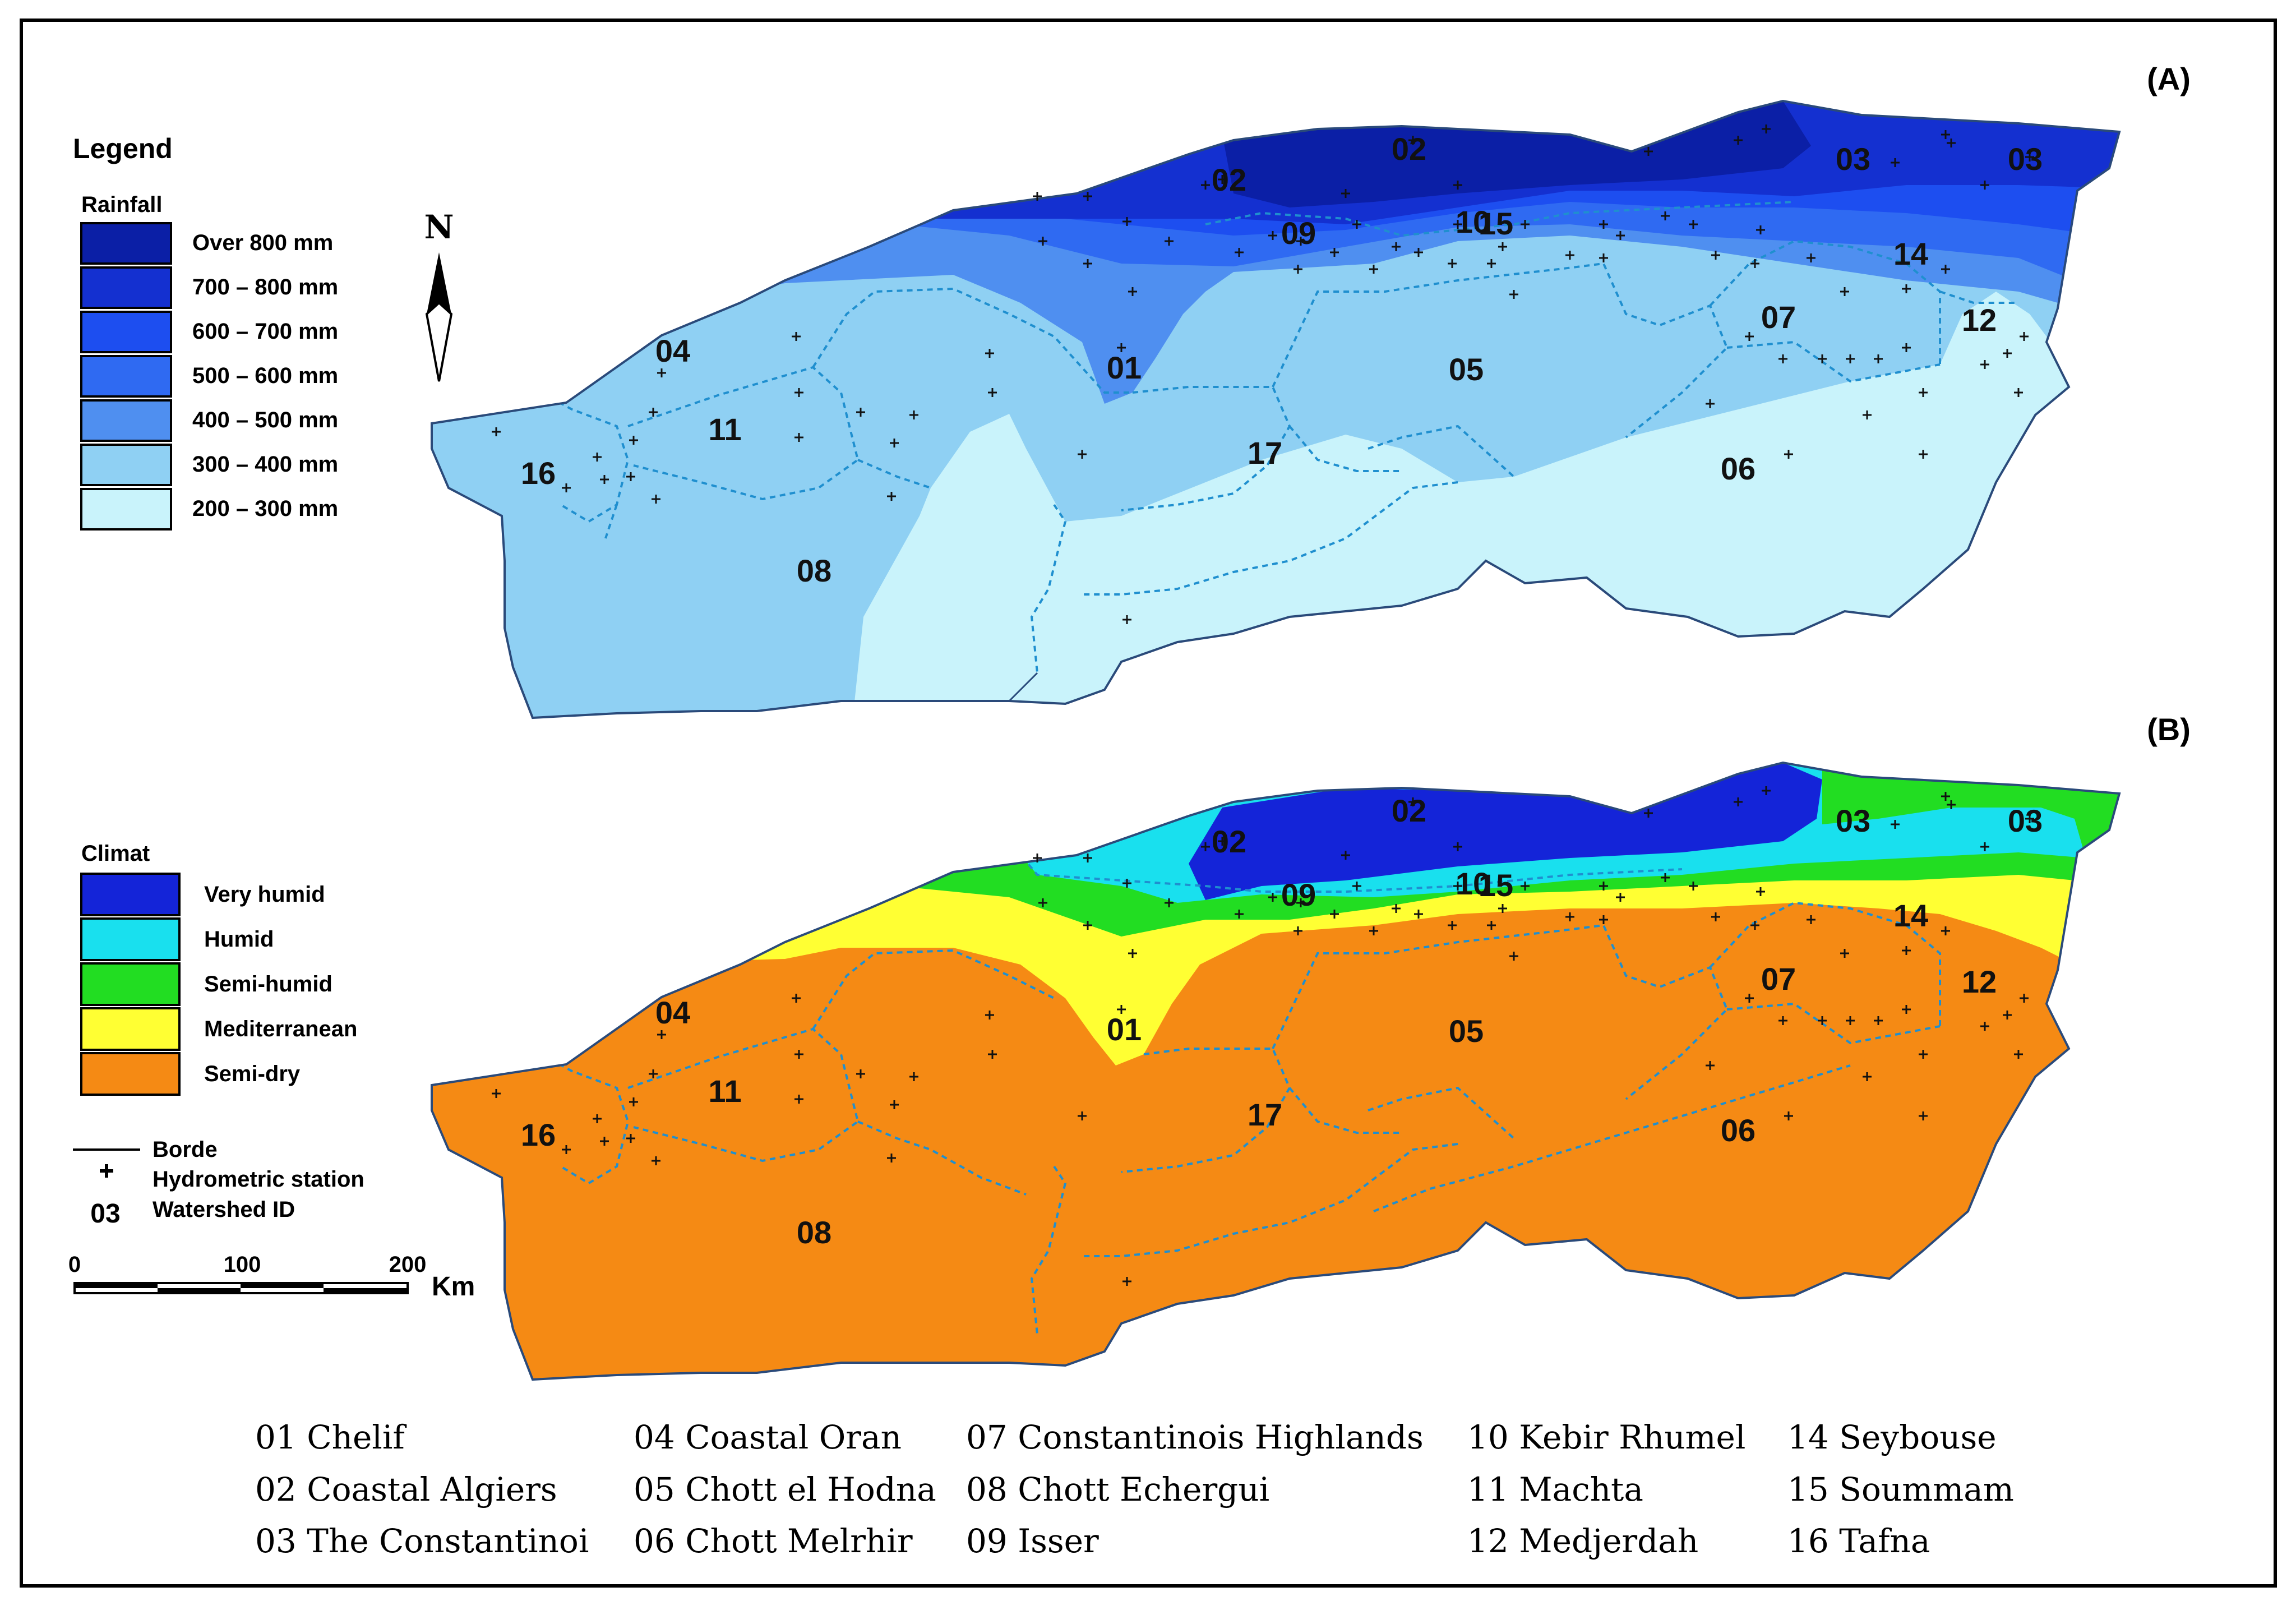 The image size is (2296, 1610). I want to click on watershed-name: 11 Machta, so click(1555, 1489).